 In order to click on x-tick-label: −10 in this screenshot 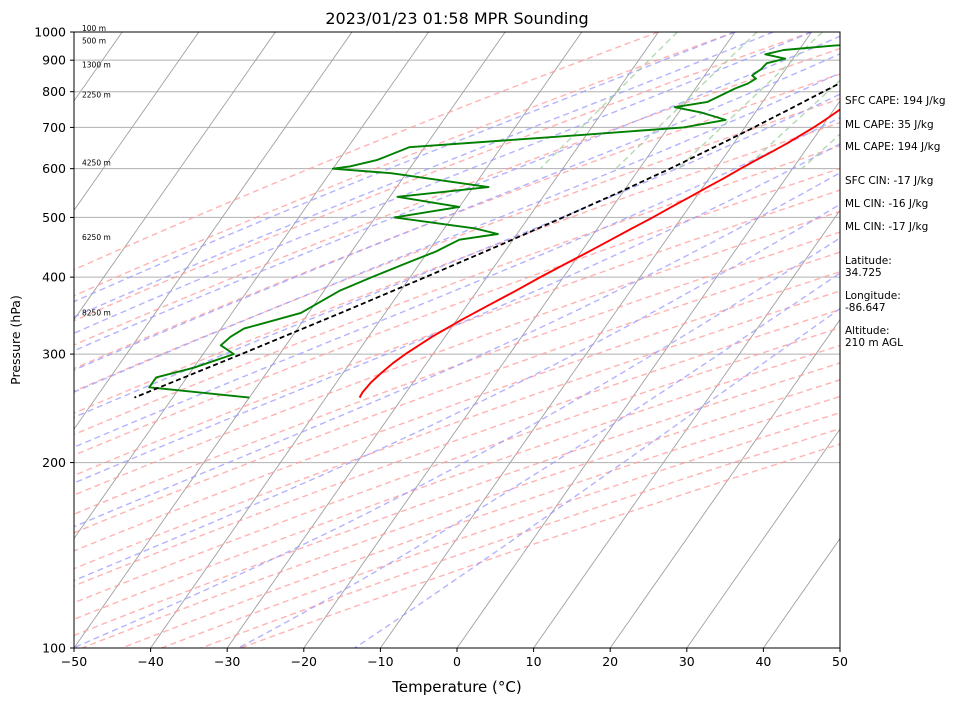, I will do `click(380, 661)`.